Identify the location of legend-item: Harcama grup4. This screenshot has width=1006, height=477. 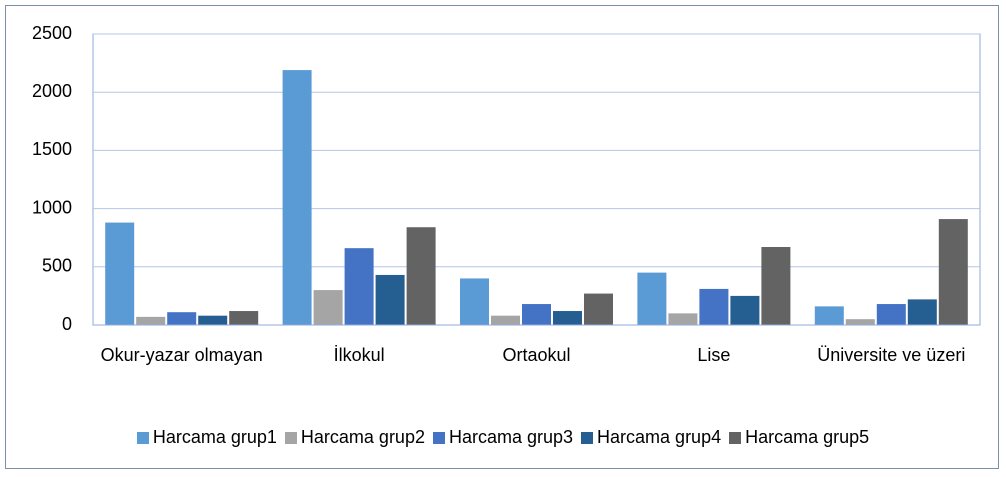
(651, 437).